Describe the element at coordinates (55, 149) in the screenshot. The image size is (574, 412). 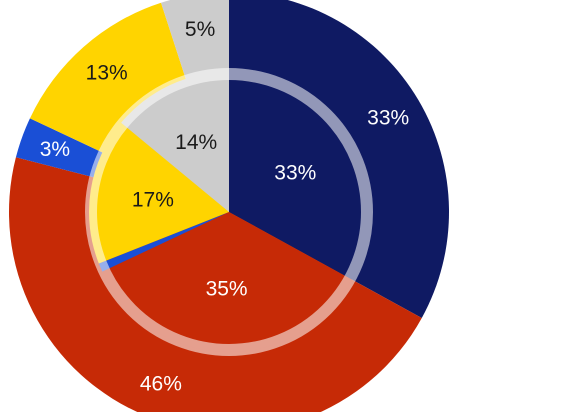
I see `outer-label-2: 3%` at that location.